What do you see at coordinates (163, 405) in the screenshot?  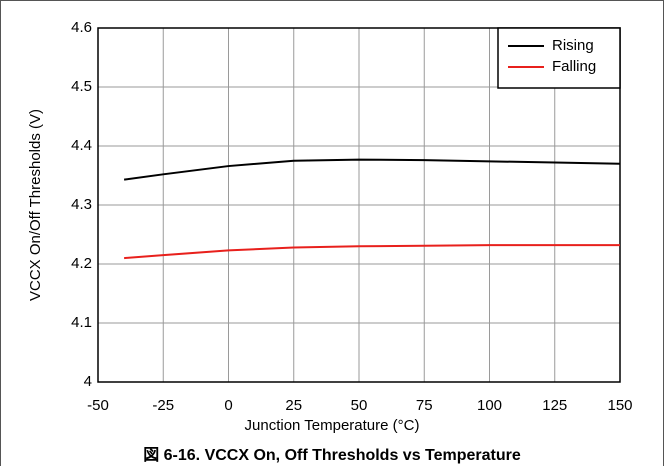 I see `x-tick-label: -25` at bounding box center [163, 405].